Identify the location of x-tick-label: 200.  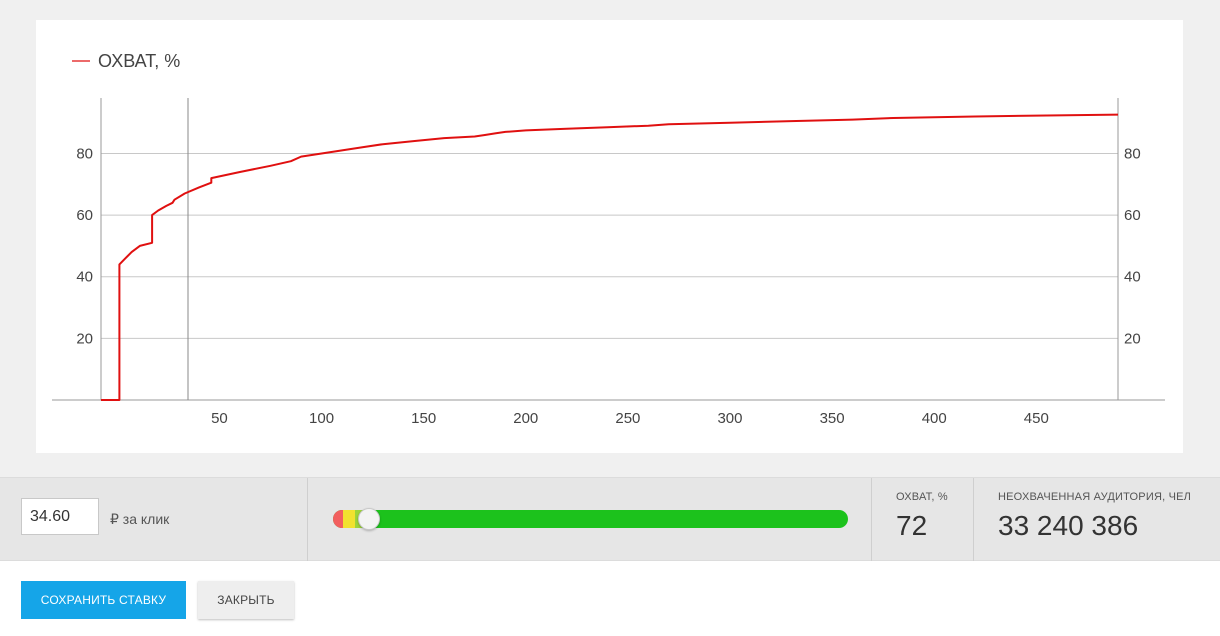
(525, 418).